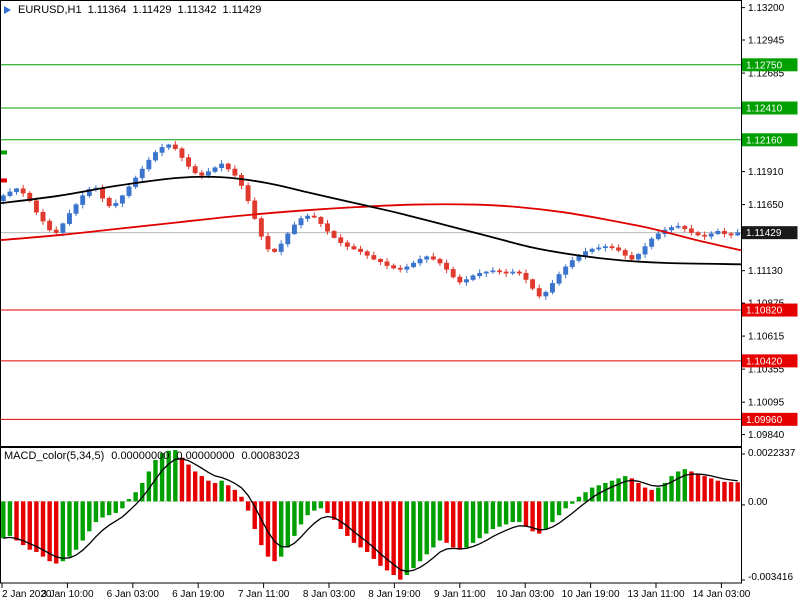  I want to click on price-axis-tick-label: 1.10355, so click(766, 370).